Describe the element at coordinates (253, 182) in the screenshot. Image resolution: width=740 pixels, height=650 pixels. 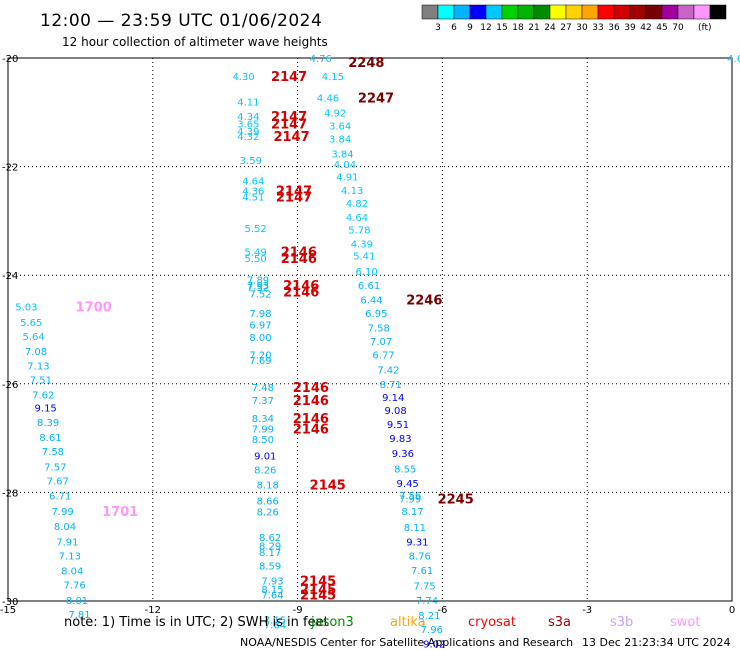
I see `wave-height-value: 4.64` at that location.